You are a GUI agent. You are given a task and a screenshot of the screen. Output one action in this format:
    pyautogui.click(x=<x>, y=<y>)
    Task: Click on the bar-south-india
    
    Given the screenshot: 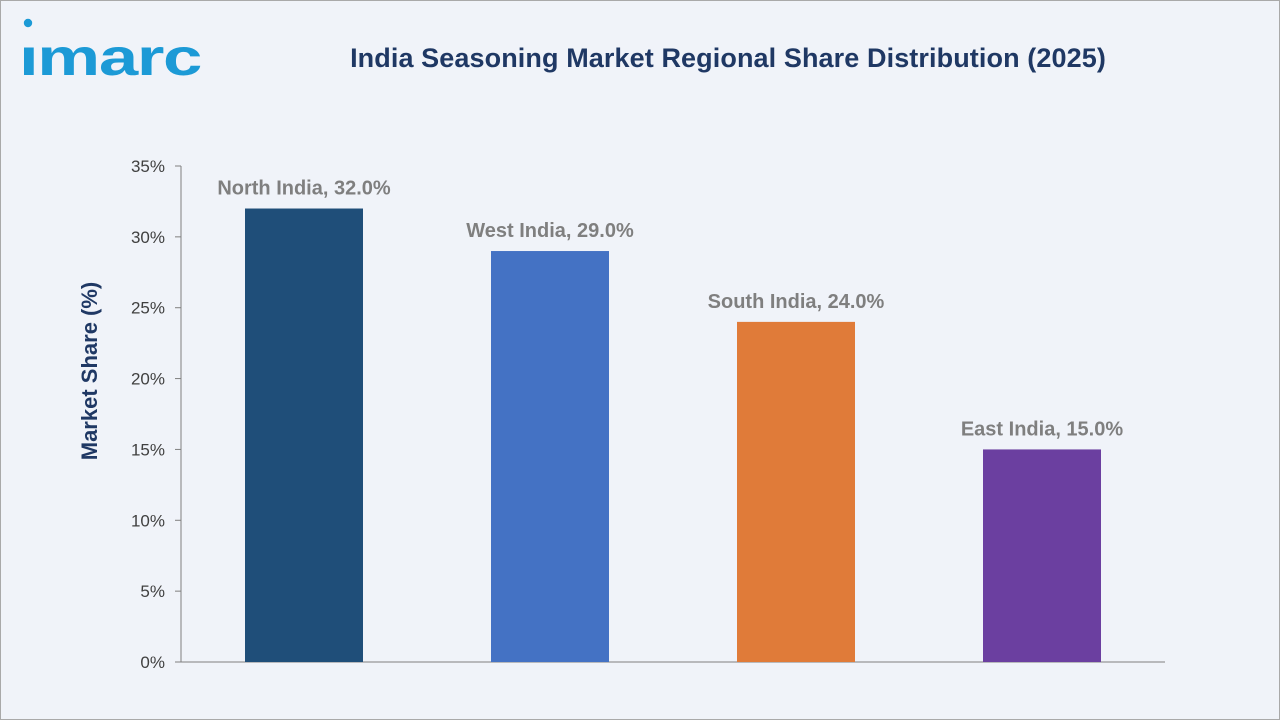 What is the action you would take?
    pyautogui.click(x=796, y=491)
    